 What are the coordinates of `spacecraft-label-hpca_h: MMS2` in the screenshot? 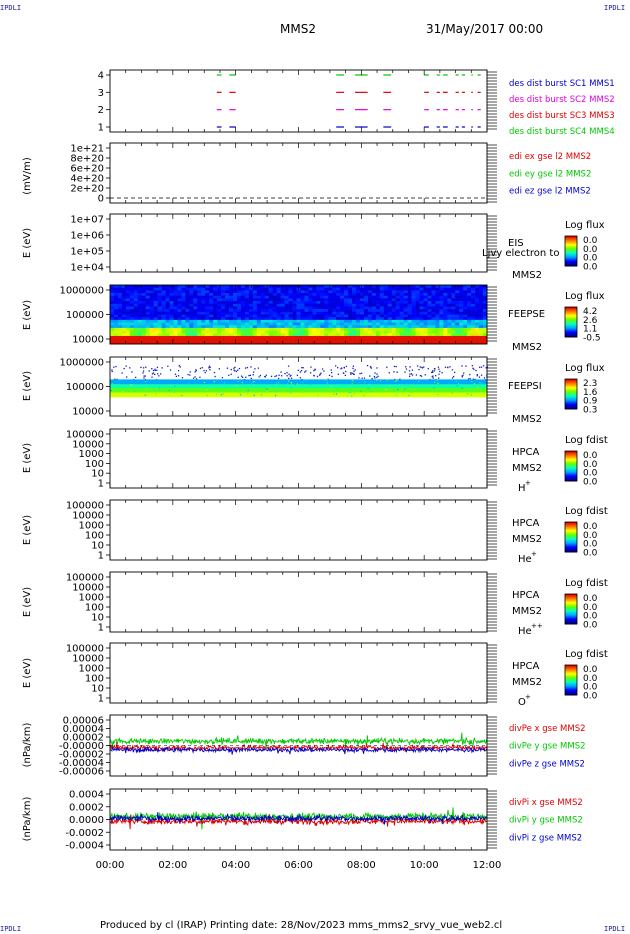 It's located at (527, 468).